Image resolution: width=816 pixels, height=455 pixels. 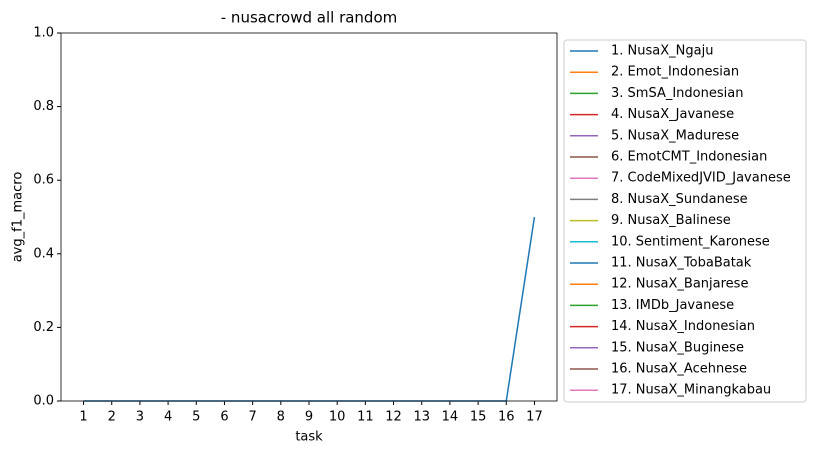 What do you see at coordinates (675, 72) in the screenshot?
I see `legend-label: 2. Emot_Indonesian` at bounding box center [675, 72].